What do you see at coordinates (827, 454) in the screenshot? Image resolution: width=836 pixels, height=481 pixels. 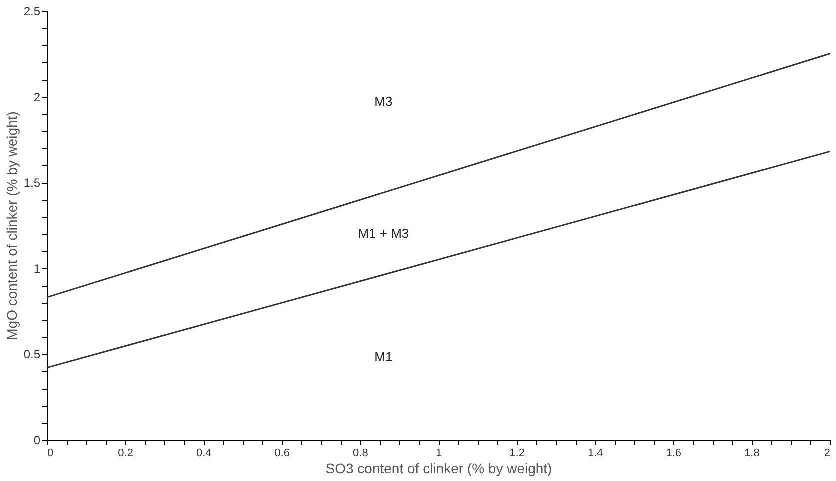 I see `x-tick-label: 2` at bounding box center [827, 454].